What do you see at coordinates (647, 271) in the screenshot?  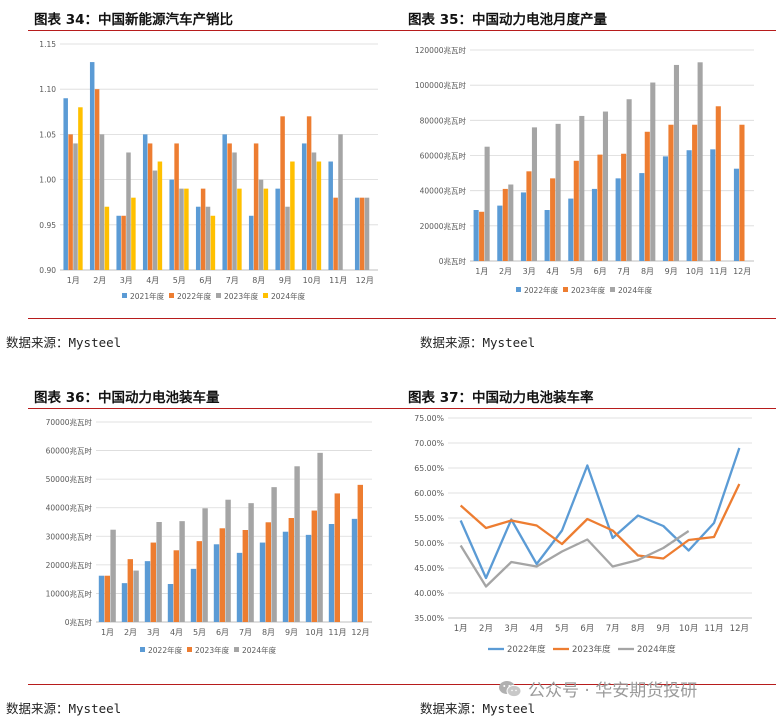 I see `x-tick-label: 8月` at bounding box center [647, 271].